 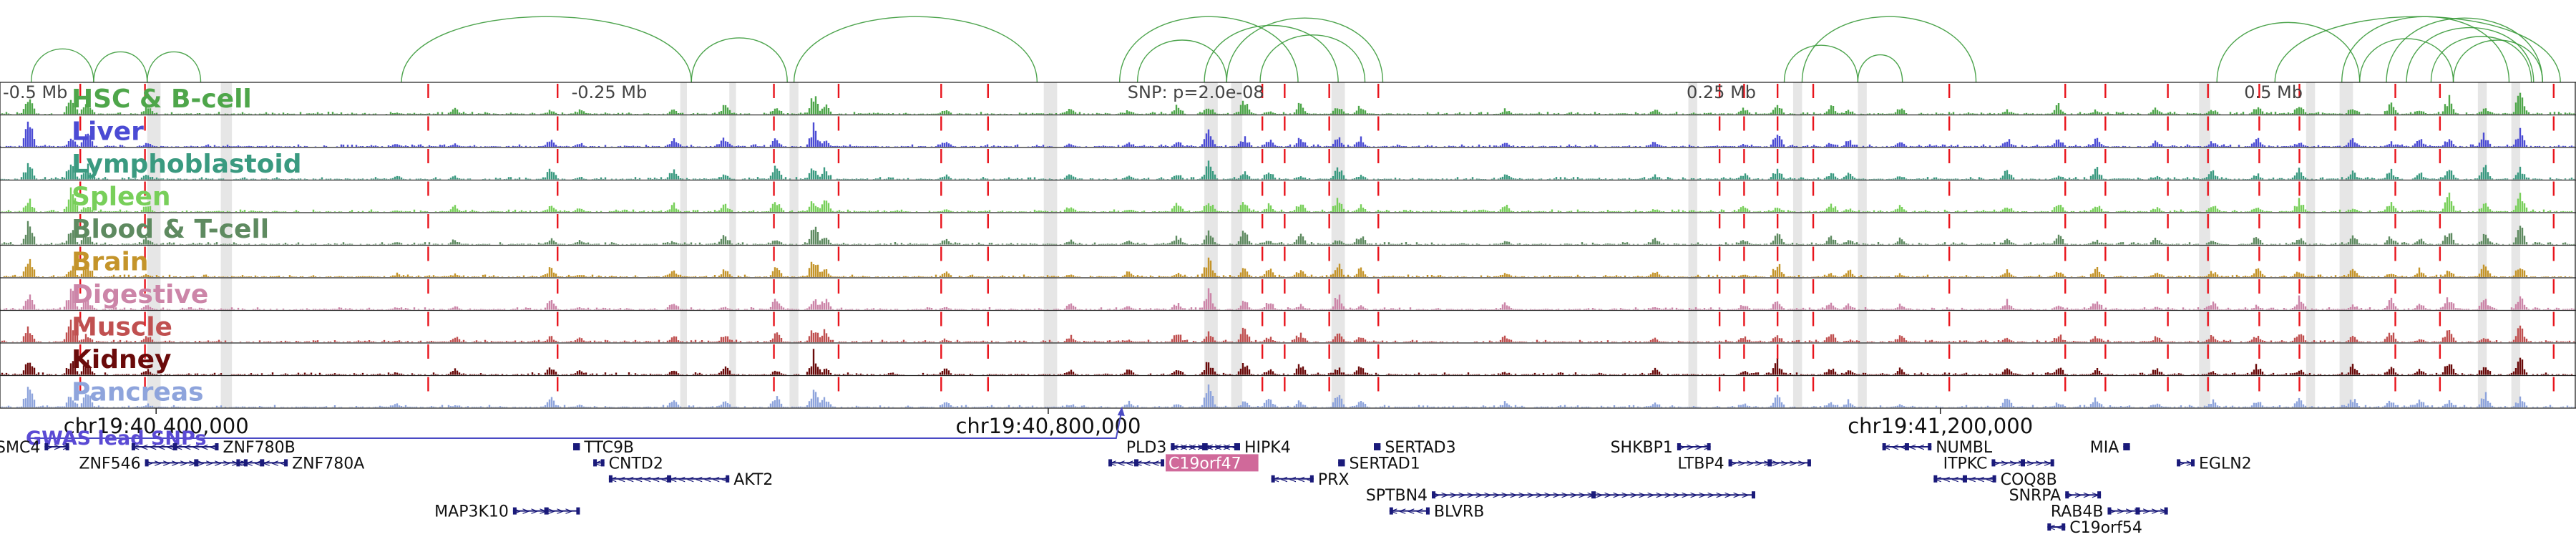 What do you see at coordinates (156, 426) in the screenshot?
I see `position-tick-label: chr19:40,400,000` at bounding box center [156, 426].